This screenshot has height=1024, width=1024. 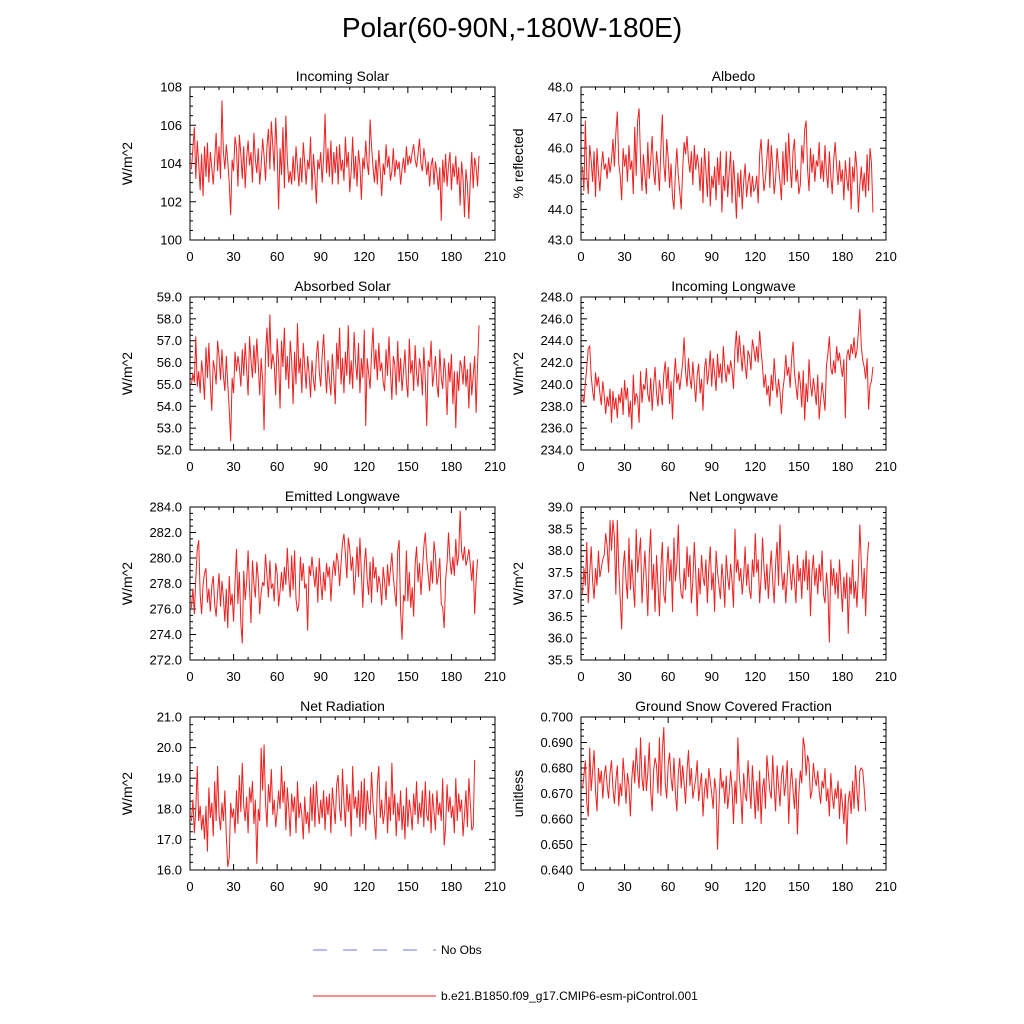 I want to click on y-tick-label: 38.0, so click(x=560, y=550).